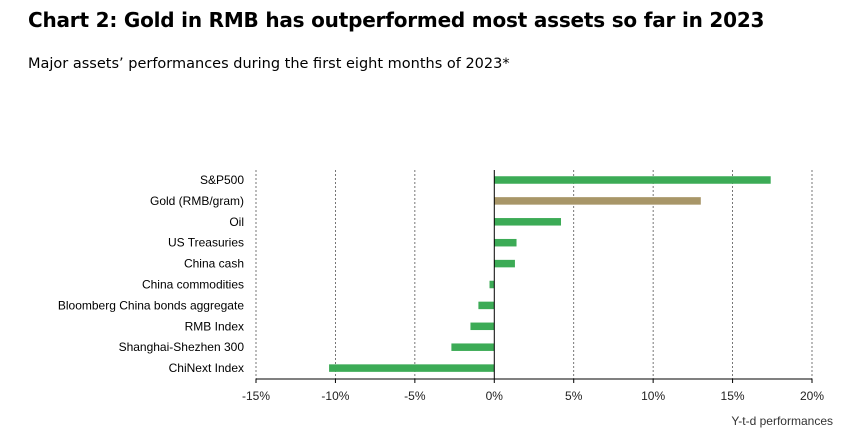 This screenshot has height=447, width=862. What do you see at coordinates (733, 396) in the screenshot?
I see `x-tick-label: 15%` at bounding box center [733, 396].